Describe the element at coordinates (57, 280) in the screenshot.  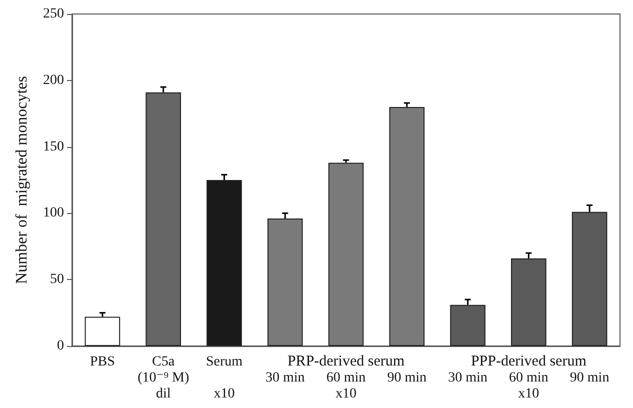
I see `y-tick-label: 50` at that location.